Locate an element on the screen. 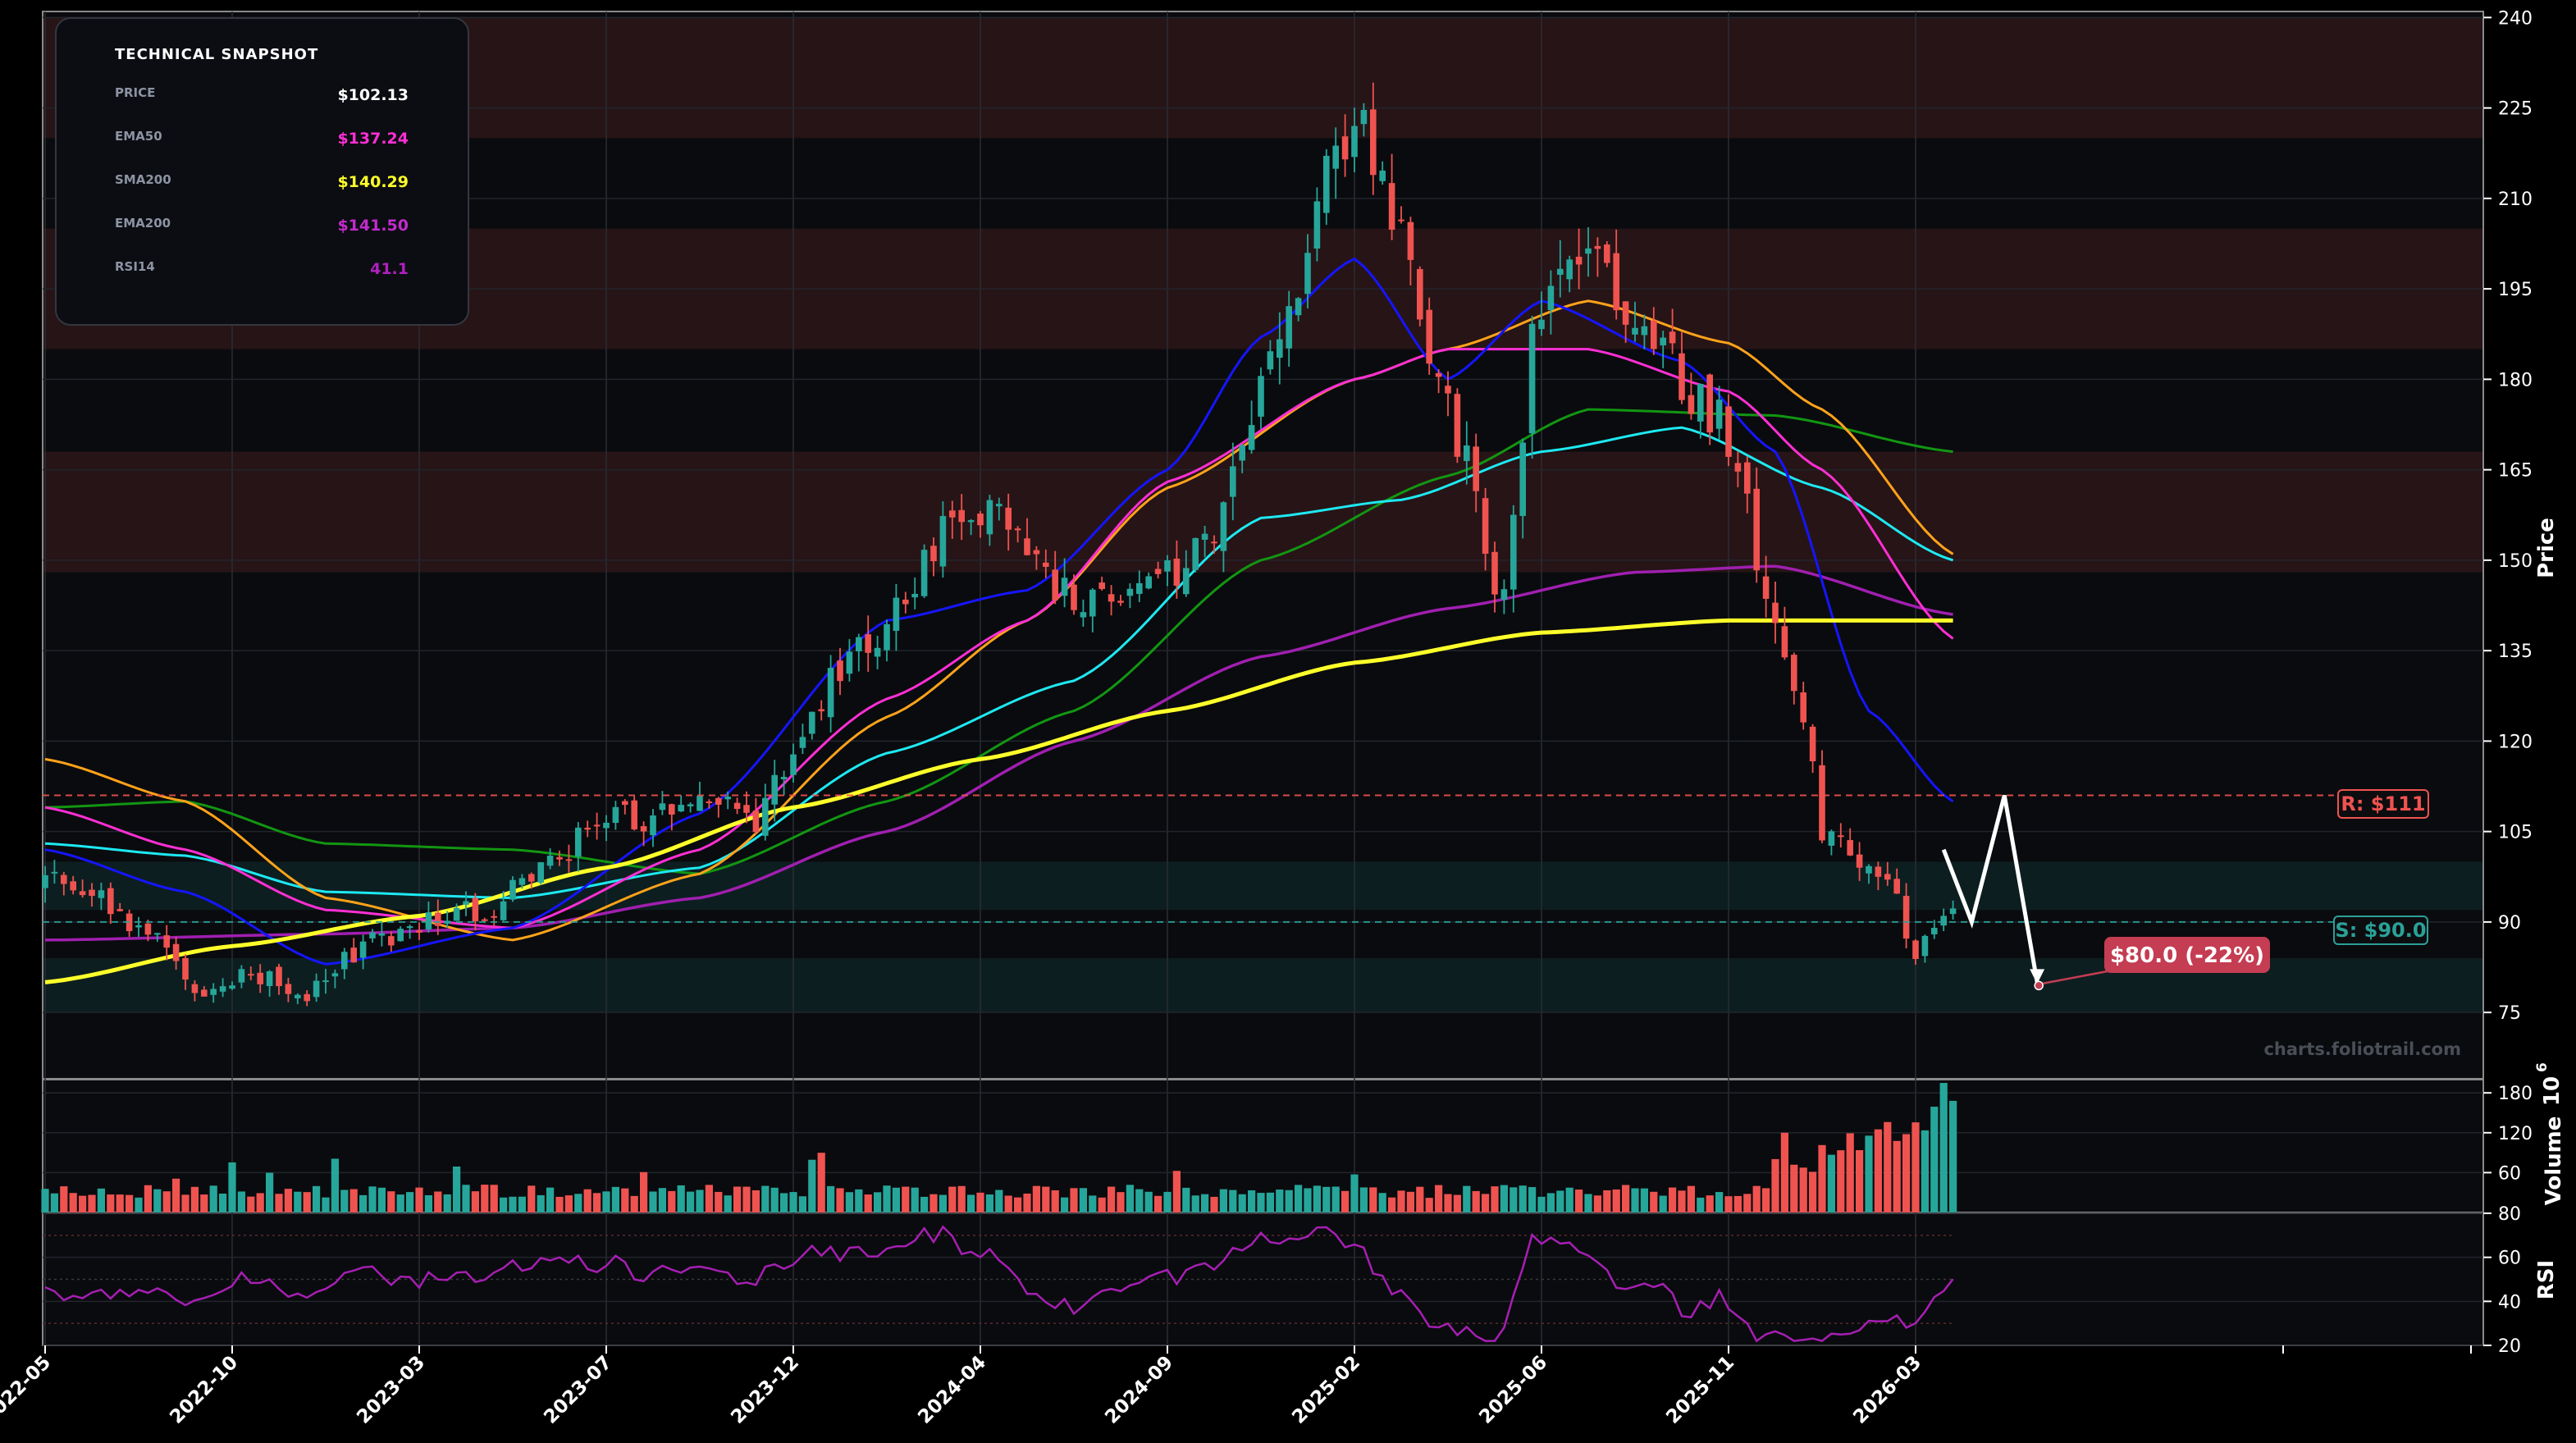 The height and width of the screenshot is (1443, 2576). target-label-box is located at coordinates (2187, 955).